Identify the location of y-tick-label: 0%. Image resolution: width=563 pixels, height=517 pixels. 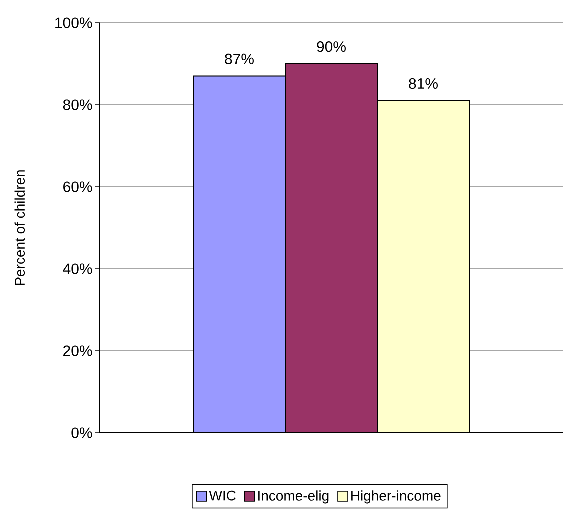
(82, 433).